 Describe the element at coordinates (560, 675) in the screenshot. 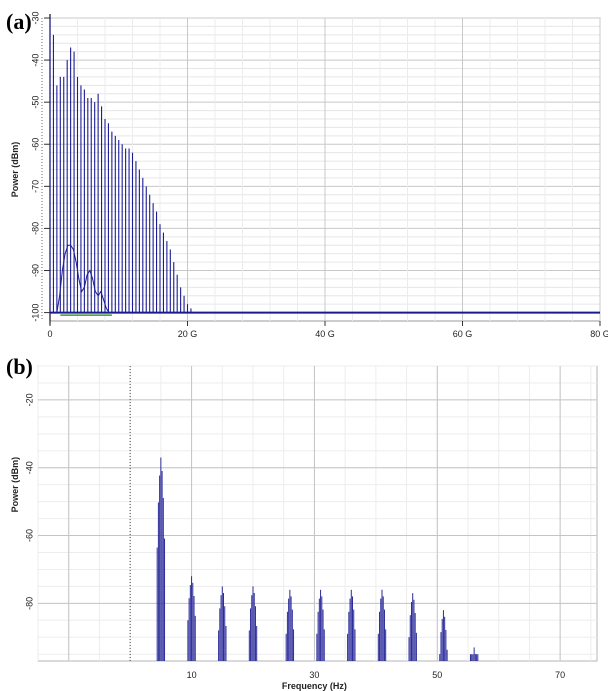

I see `x-tick-label-b: 70` at that location.